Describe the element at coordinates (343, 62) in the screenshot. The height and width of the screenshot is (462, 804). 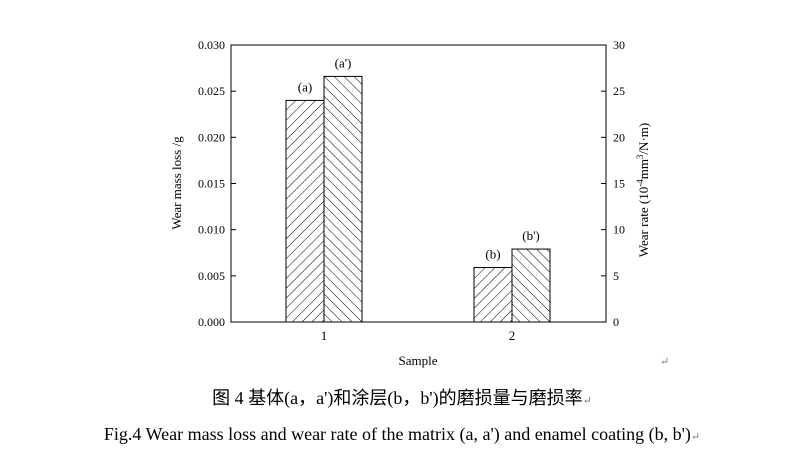
I see `bar-data-label: (a')` at that location.